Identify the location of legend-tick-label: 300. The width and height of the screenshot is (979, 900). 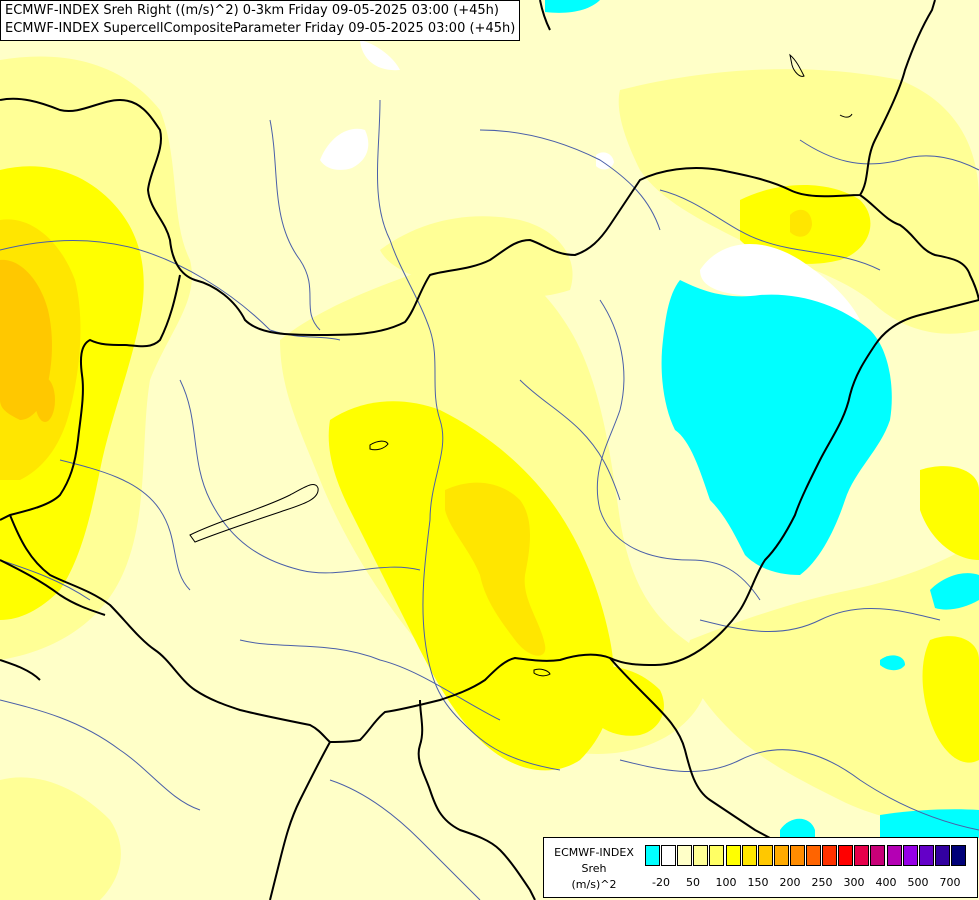
(854, 882).